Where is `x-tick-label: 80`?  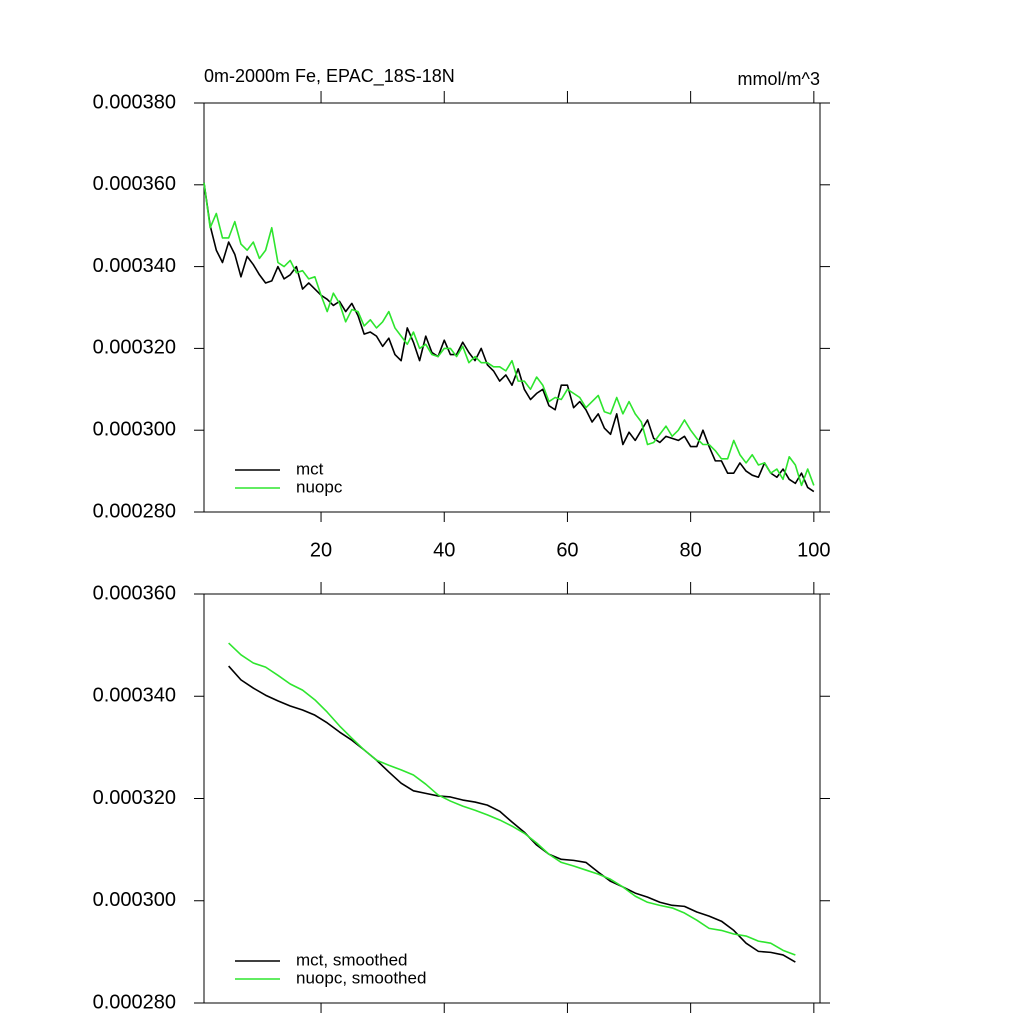 x-tick-label: 80 is located at coordinates (691, 550).